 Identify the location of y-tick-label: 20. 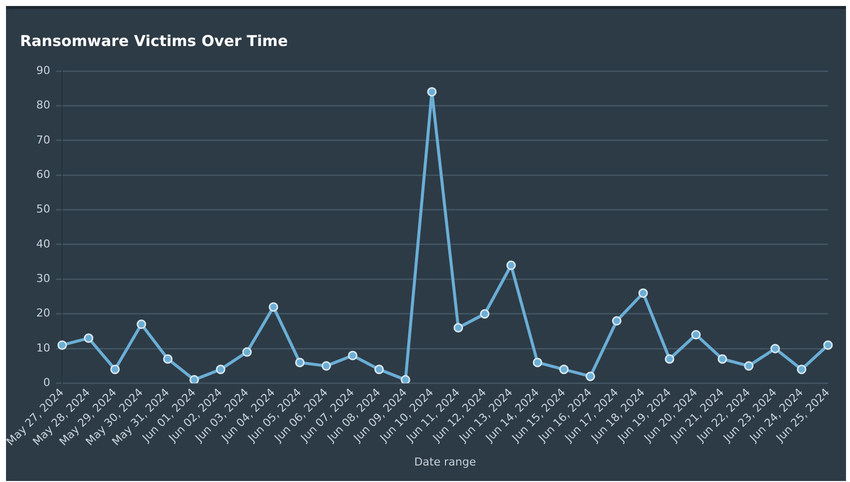
(43, 313).